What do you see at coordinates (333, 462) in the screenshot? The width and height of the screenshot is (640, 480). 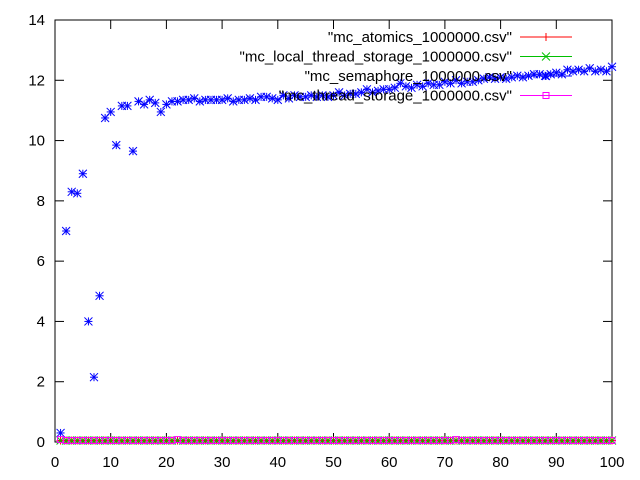 I see `x-tick-label: 50` at bounding box center [333, 462].